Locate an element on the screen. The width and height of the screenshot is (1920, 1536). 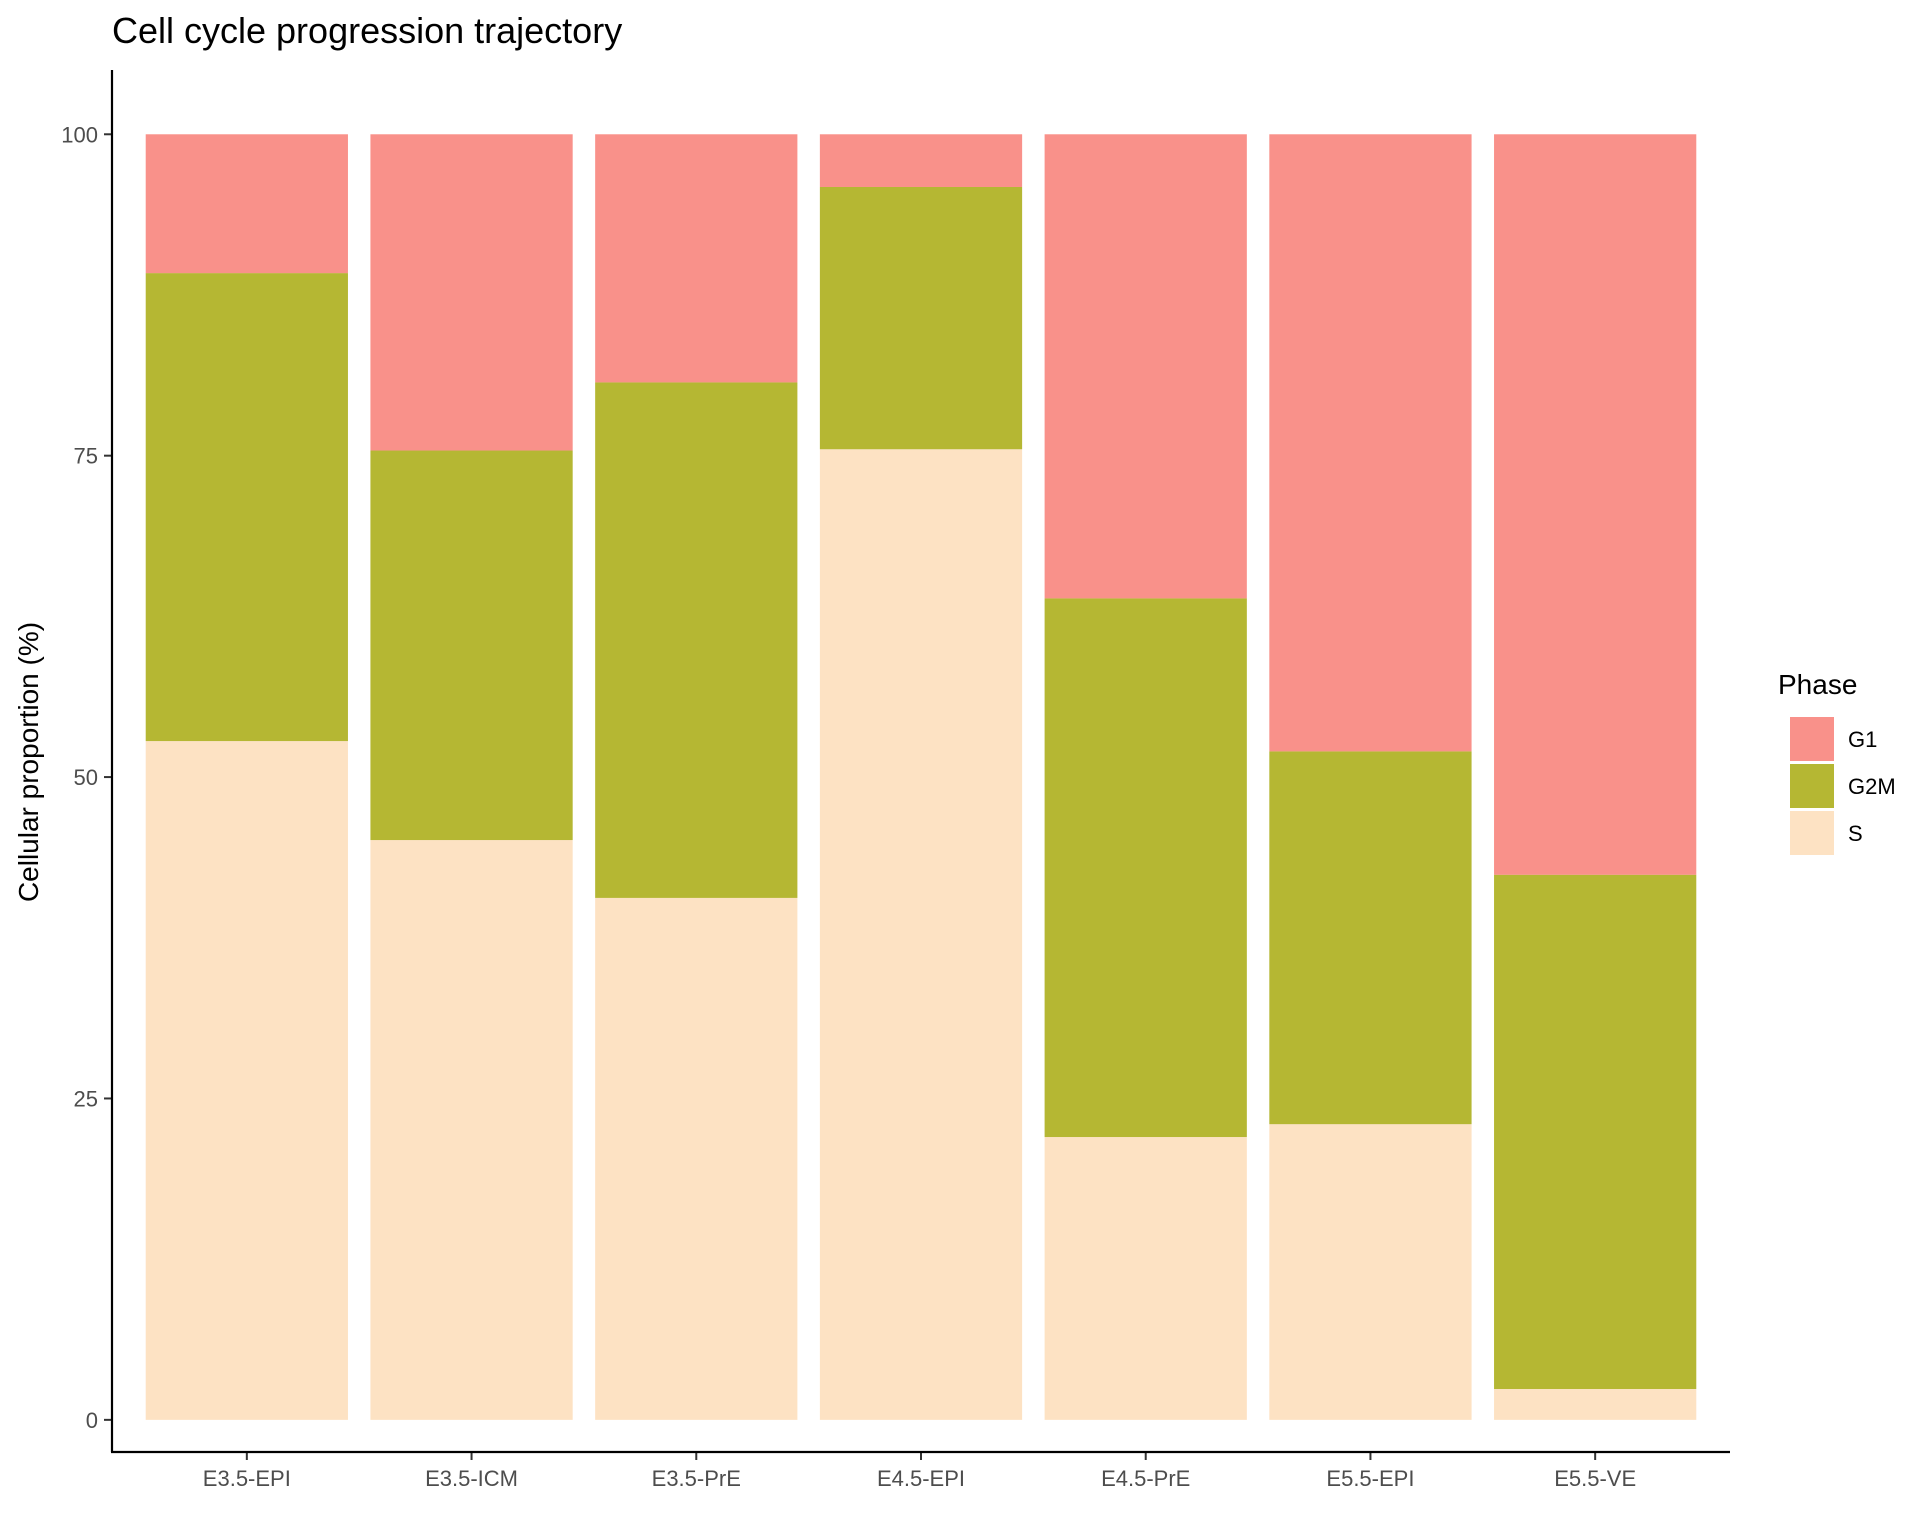
bar-g1-e3.5-epi is located at coordinates (246, 204).